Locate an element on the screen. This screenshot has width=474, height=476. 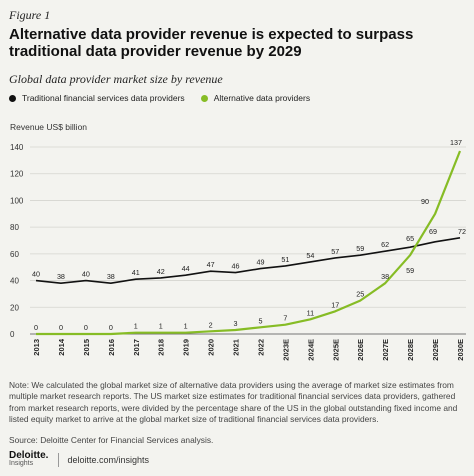
y-axis-label: Revenue US$ billion is located at coordinates (48, 127).